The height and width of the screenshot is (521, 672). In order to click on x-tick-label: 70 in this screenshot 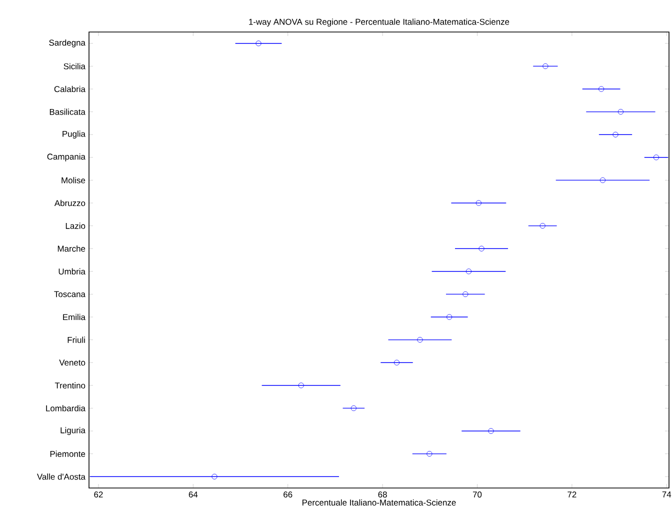, I will do `click(477, 495)`.